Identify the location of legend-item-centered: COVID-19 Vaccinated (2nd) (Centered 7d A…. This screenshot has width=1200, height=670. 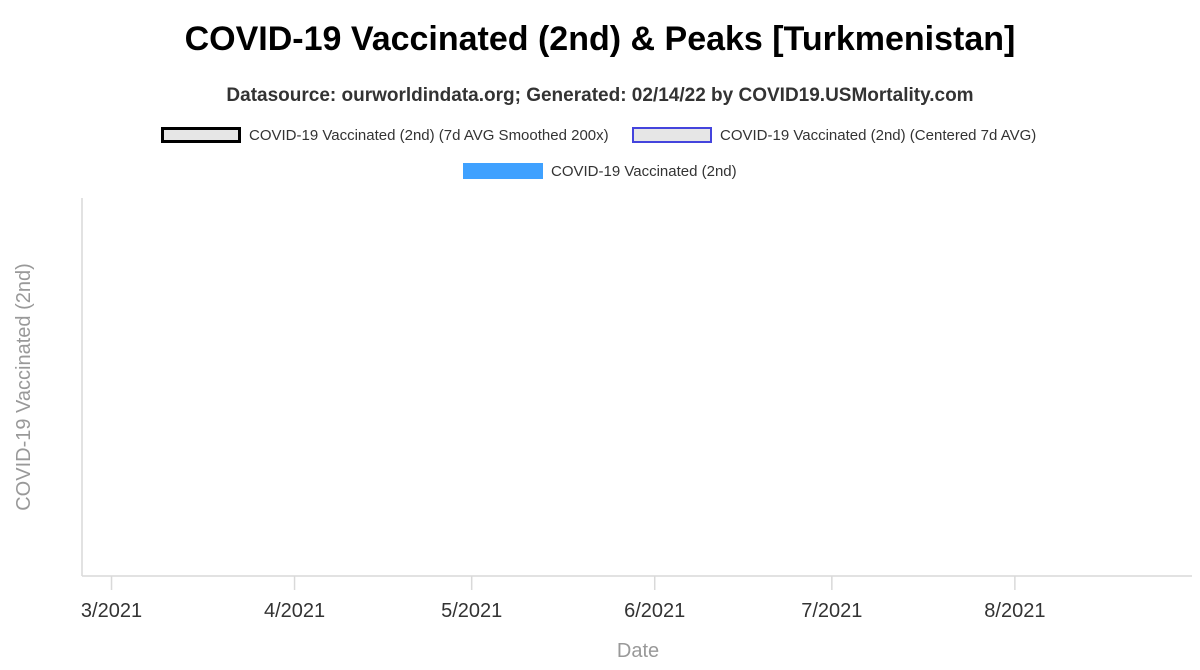
(834, 135).